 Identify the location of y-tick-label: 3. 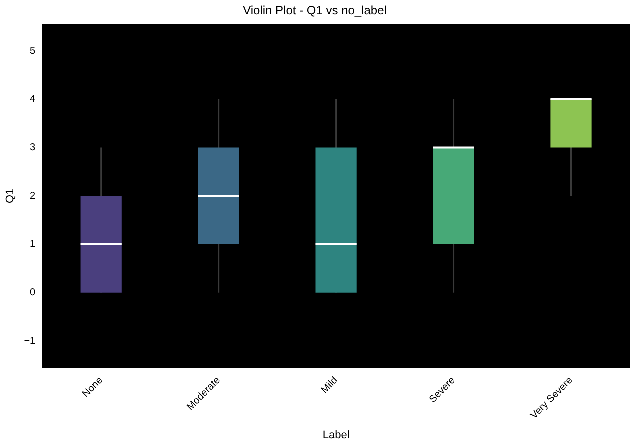
(33, 148).